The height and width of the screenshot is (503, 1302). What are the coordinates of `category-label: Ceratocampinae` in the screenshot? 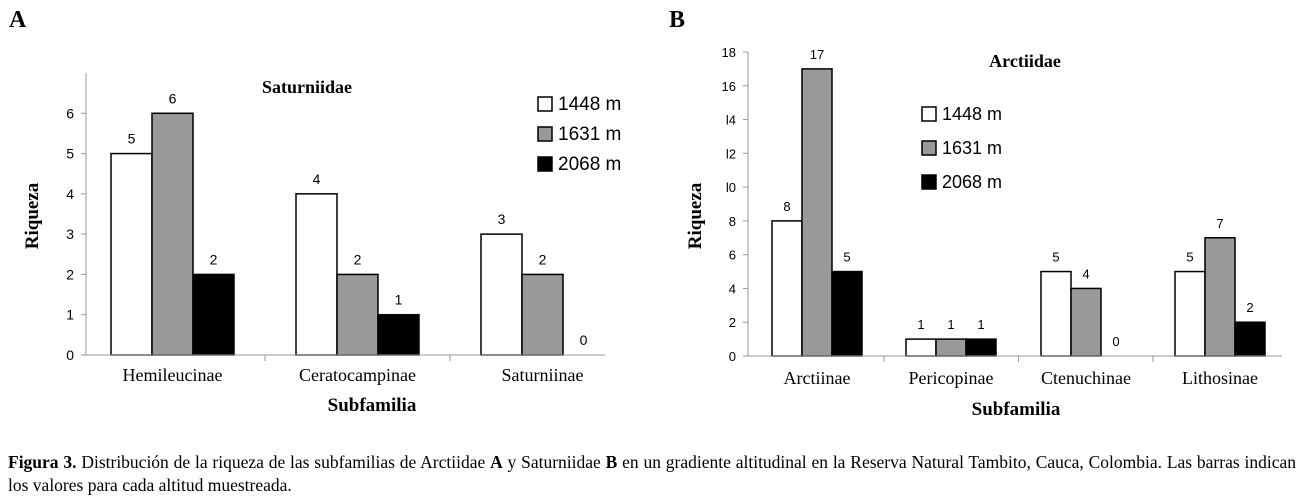 It's located at (357, 375).